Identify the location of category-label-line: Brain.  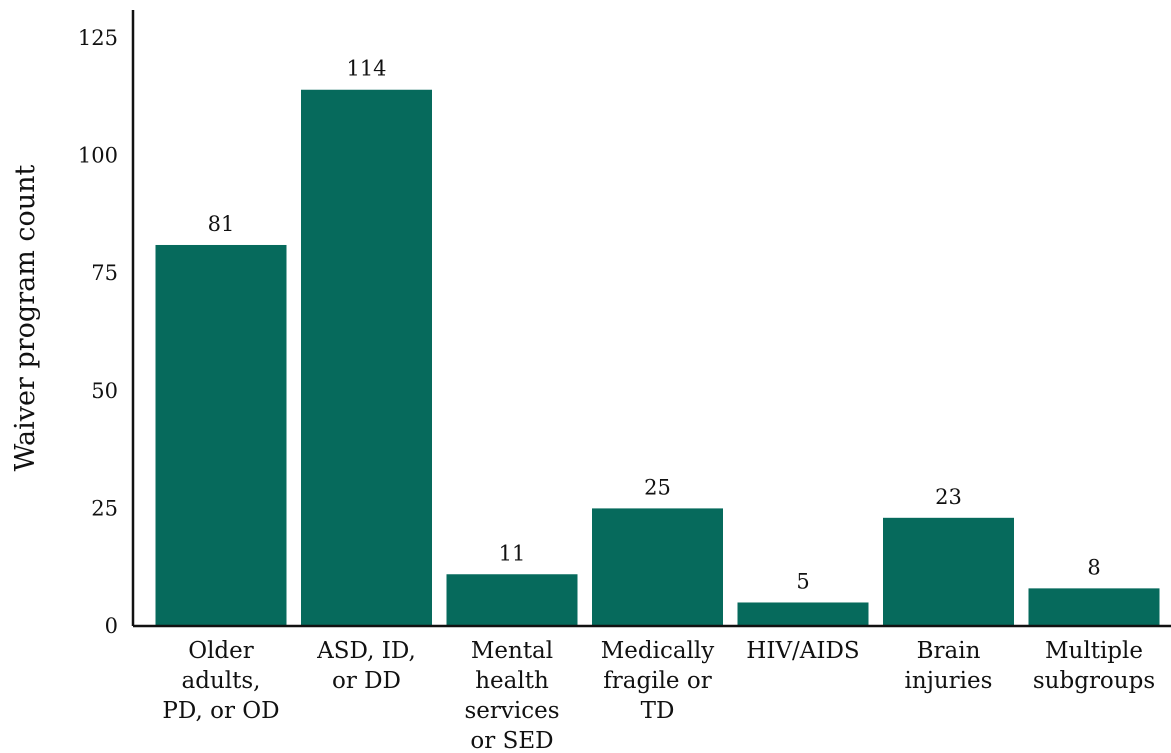
(949, 651).